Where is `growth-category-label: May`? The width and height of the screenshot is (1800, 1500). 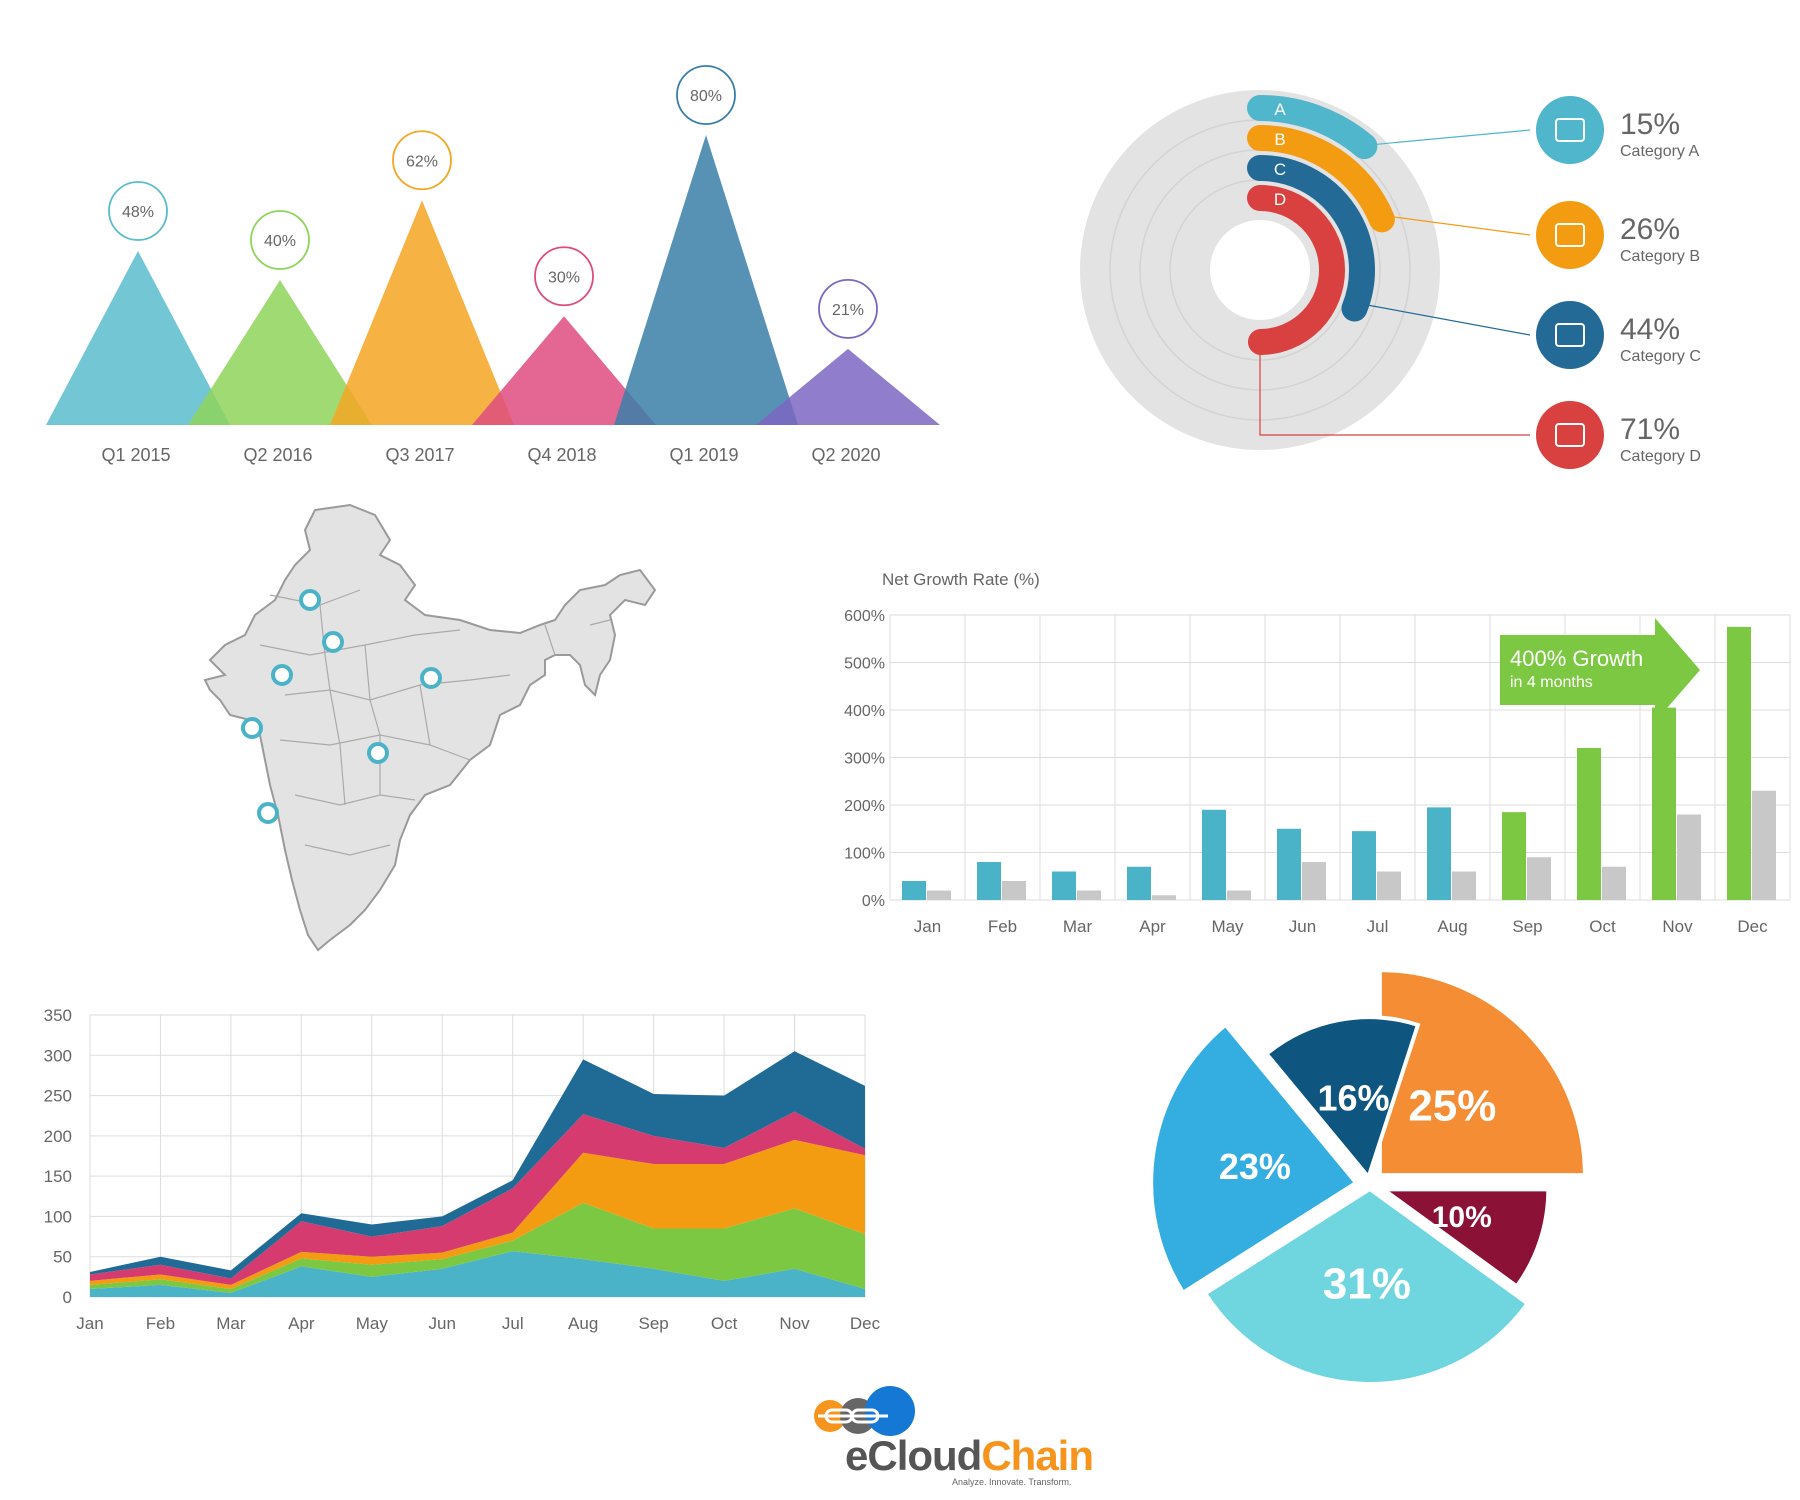 growth-category-label: May is located at coordinates (1227, 926).